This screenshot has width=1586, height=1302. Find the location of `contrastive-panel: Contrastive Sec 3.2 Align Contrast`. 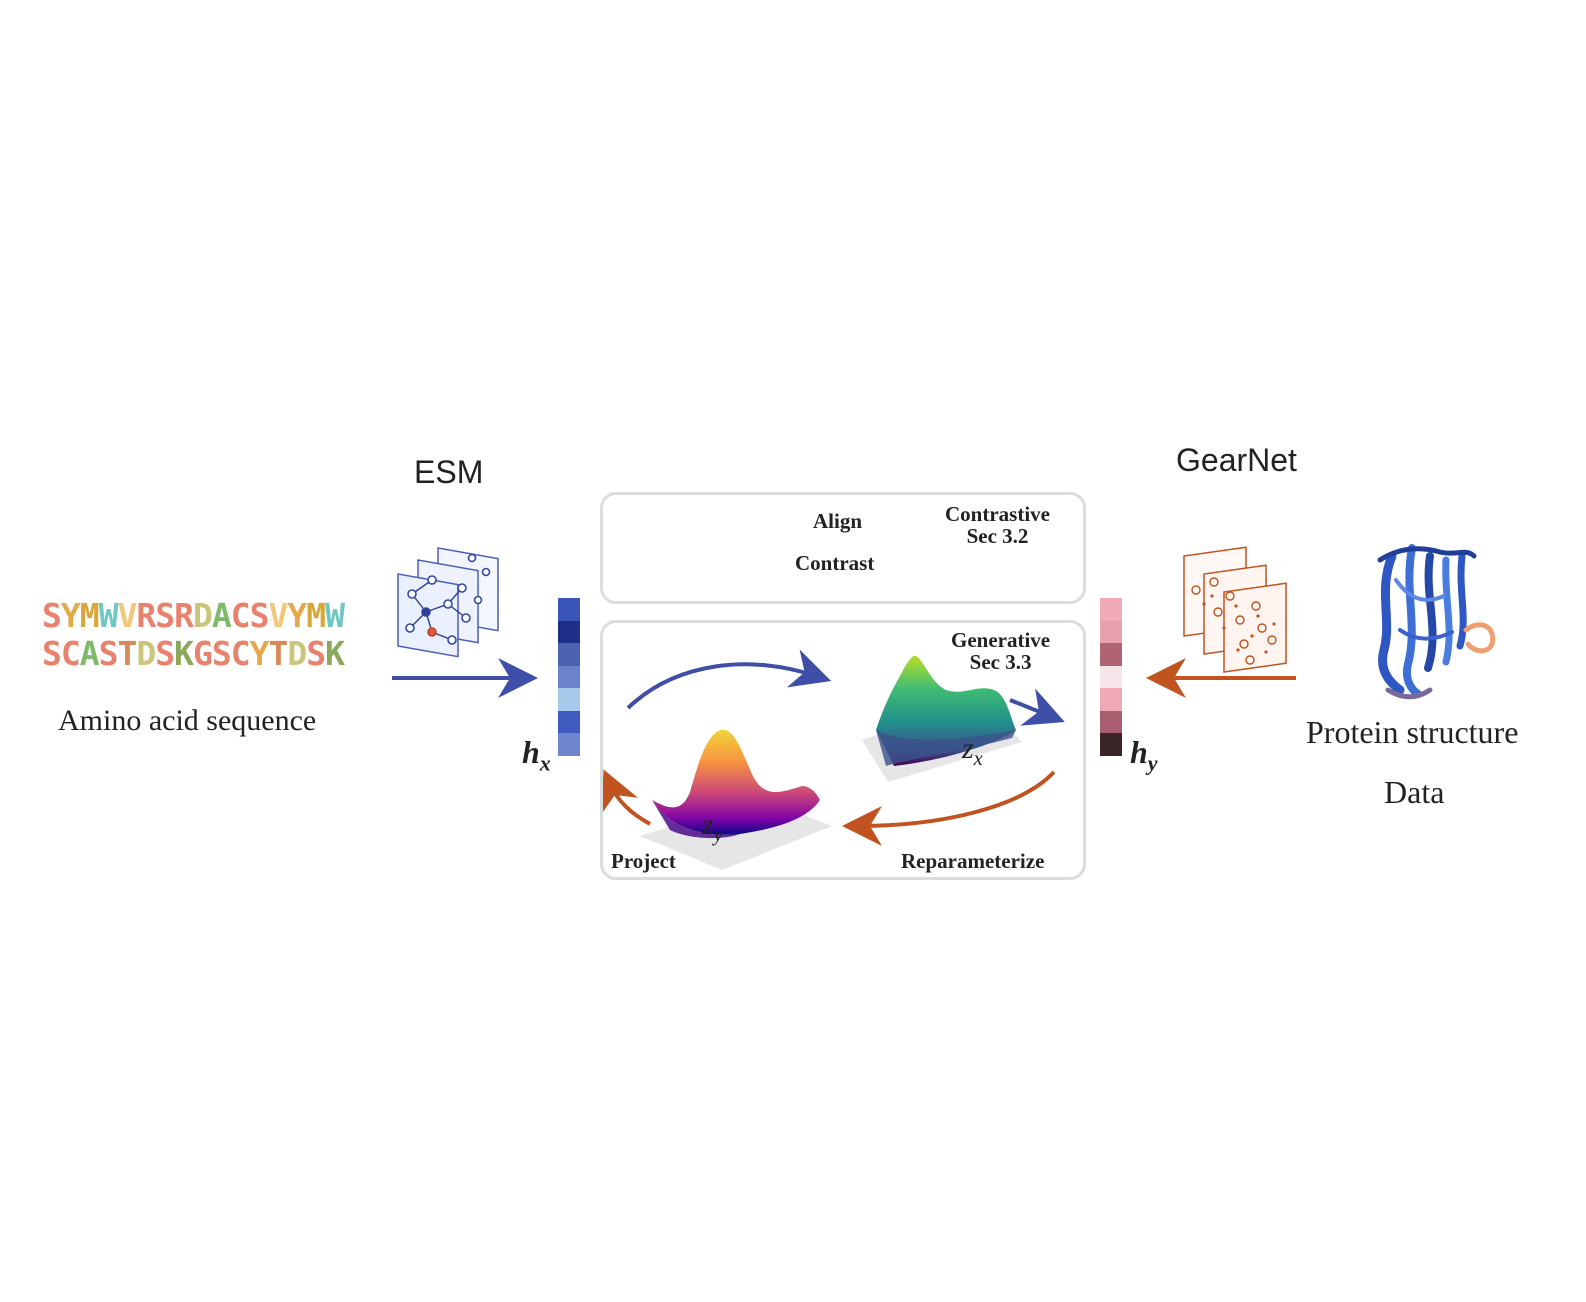

contrastive-panel: Contrastive Sec 3.2 Align Contrast is located at coordinates (843, 548).